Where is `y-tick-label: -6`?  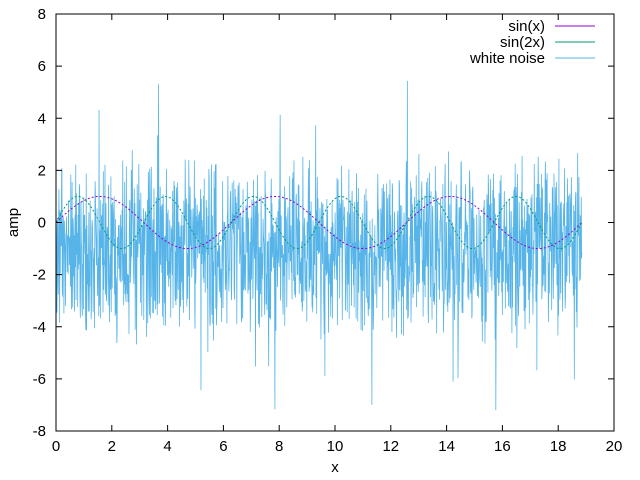
y-tick-label: -6 is located at coordinates (39, 379).